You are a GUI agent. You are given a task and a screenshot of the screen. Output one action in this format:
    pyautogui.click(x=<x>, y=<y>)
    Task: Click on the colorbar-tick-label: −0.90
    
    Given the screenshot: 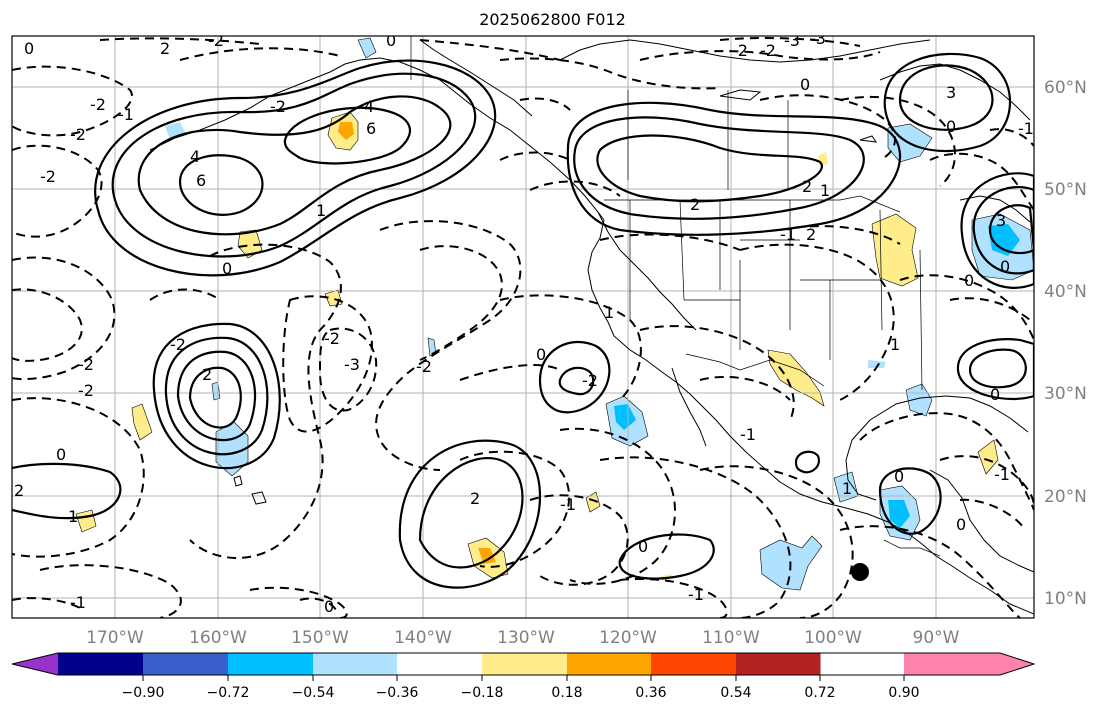 What is the action you would take?
    pyautogui.click(x=143, y=693)
    